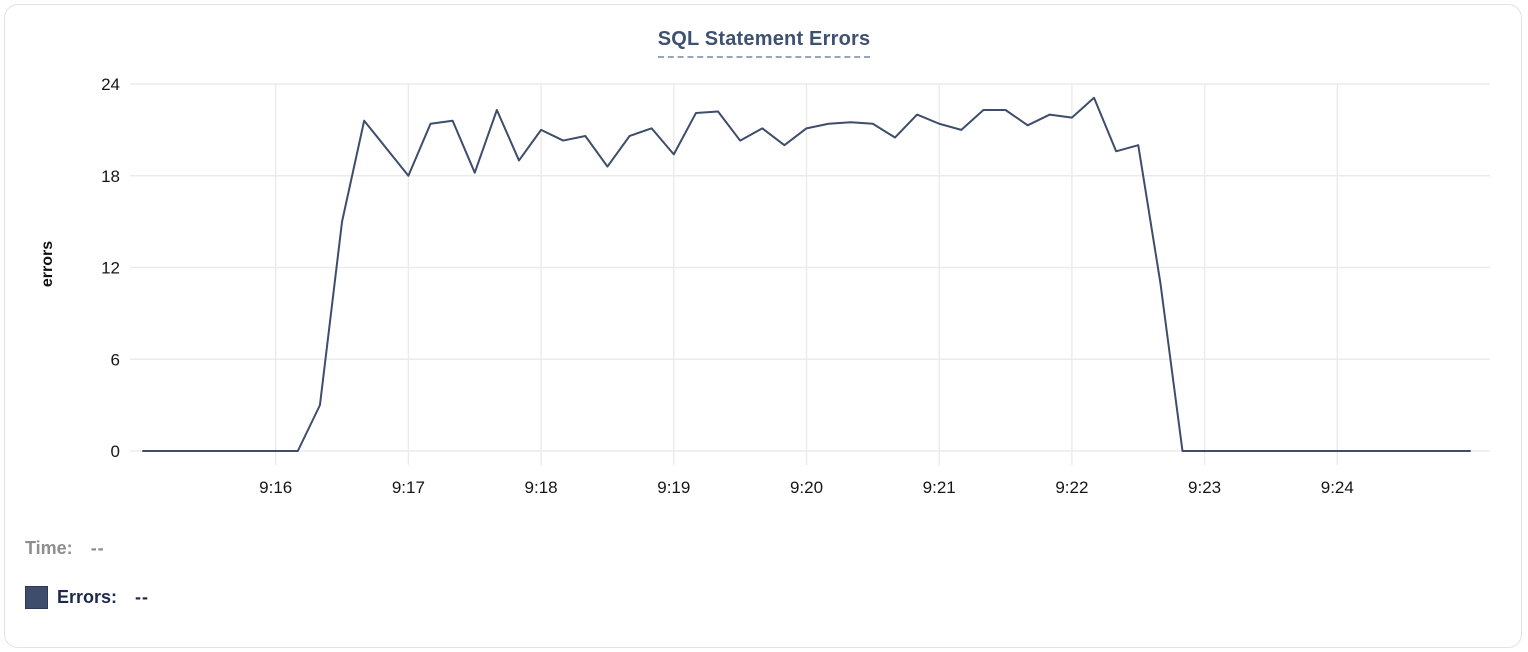  What do you see at coordinates (275, 487) in the screenshot?
I see `x-tick-label: 9:16` at bounding box center [275, 487].